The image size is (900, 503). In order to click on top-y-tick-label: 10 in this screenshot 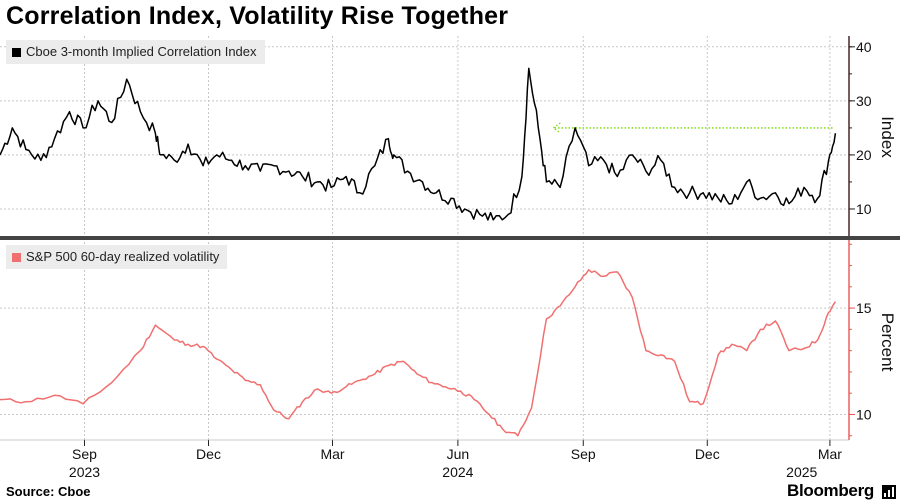, I will do `click(864, 209)`.